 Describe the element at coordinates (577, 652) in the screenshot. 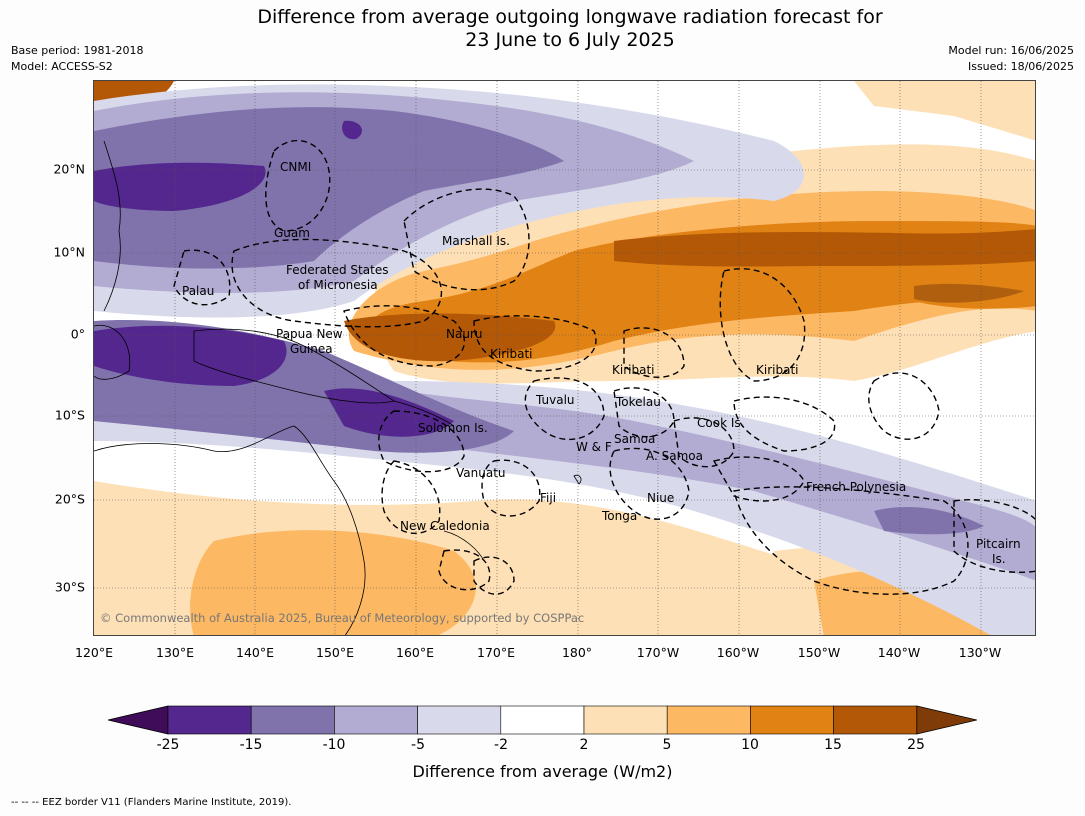

I see `x-tick: 180°` at that location.